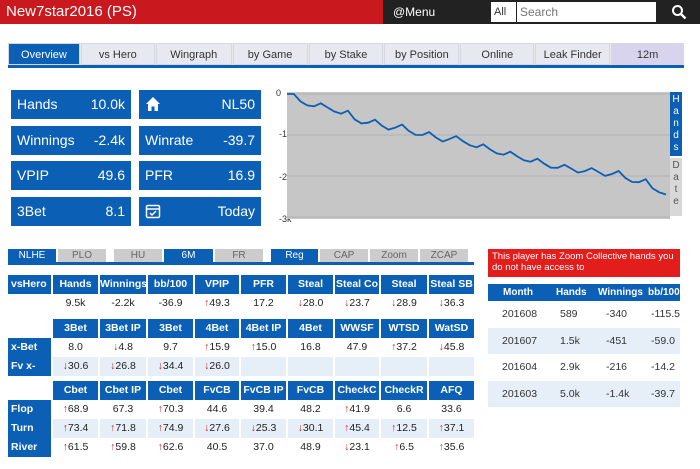  What do you see at coordinates (44, 54) in the screenshot?
I see `tab-overview: Overview` at bounding box center [44, 54].